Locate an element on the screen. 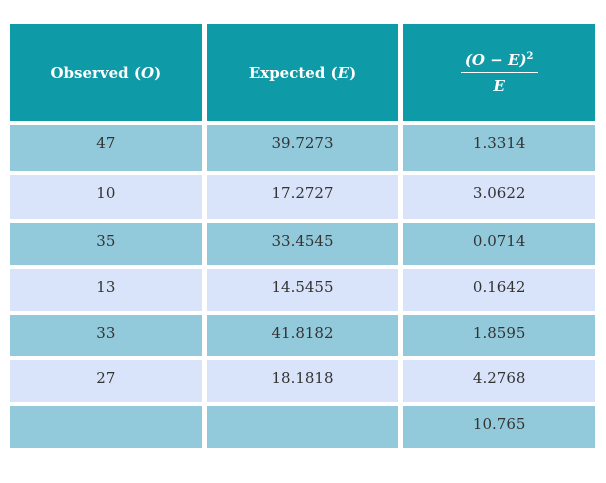  observed-cell is located at coordinates (106, 427).